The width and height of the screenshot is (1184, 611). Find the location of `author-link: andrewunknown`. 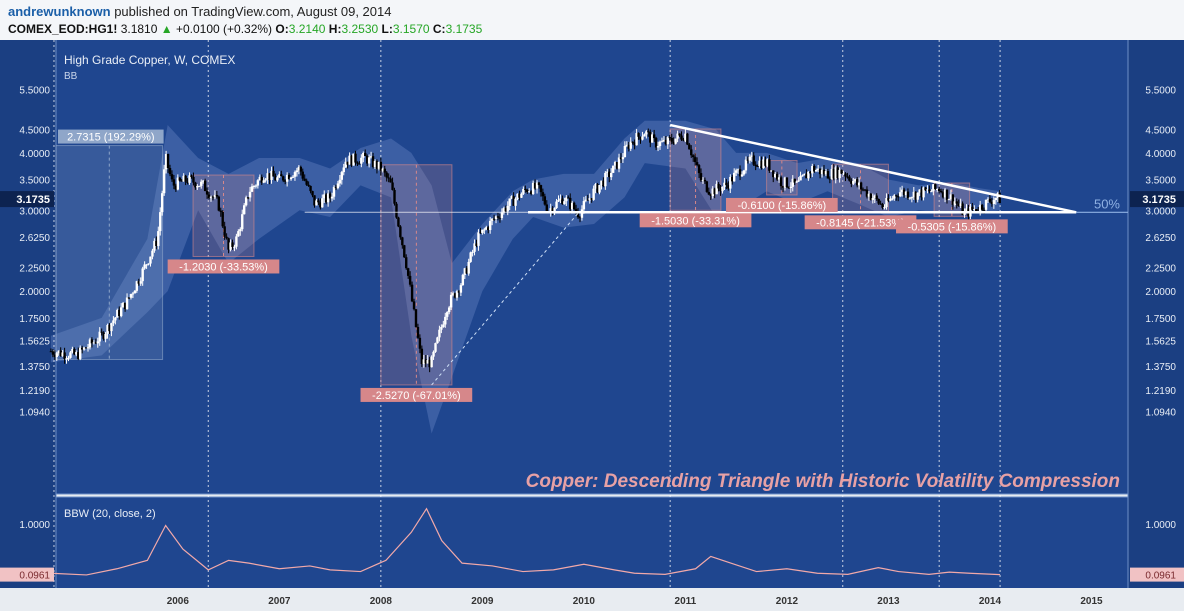

author-link: andrewunknown is located at coordinates (59, 11).